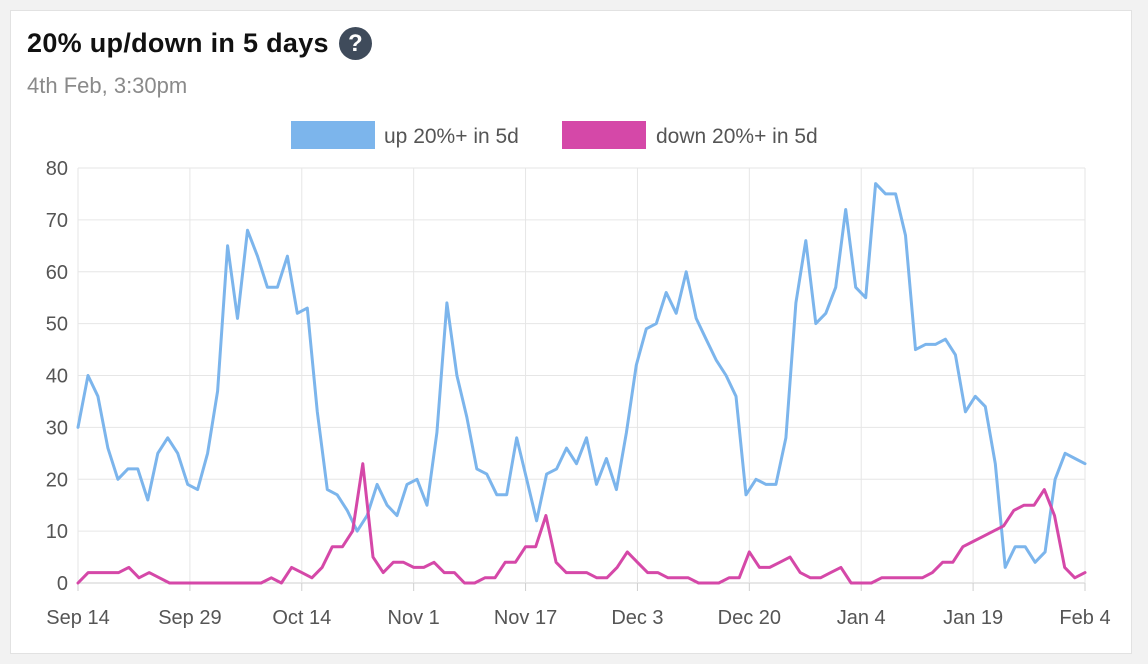 The height and width of the screenshot is (664, 1148). What do you see at coordinates (637, 618) in the screenshot?
I see `x-tick-label: Dec 3` at bounding box center [637, 618].